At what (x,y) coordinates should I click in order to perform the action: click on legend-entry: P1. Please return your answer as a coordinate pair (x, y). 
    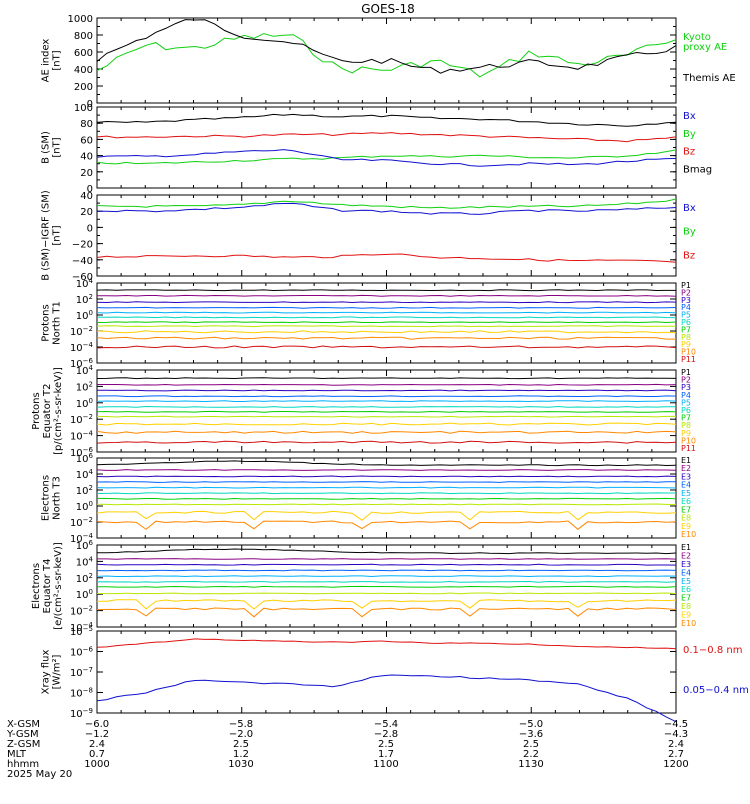
    Looking at the image, I should click on (686, 372).